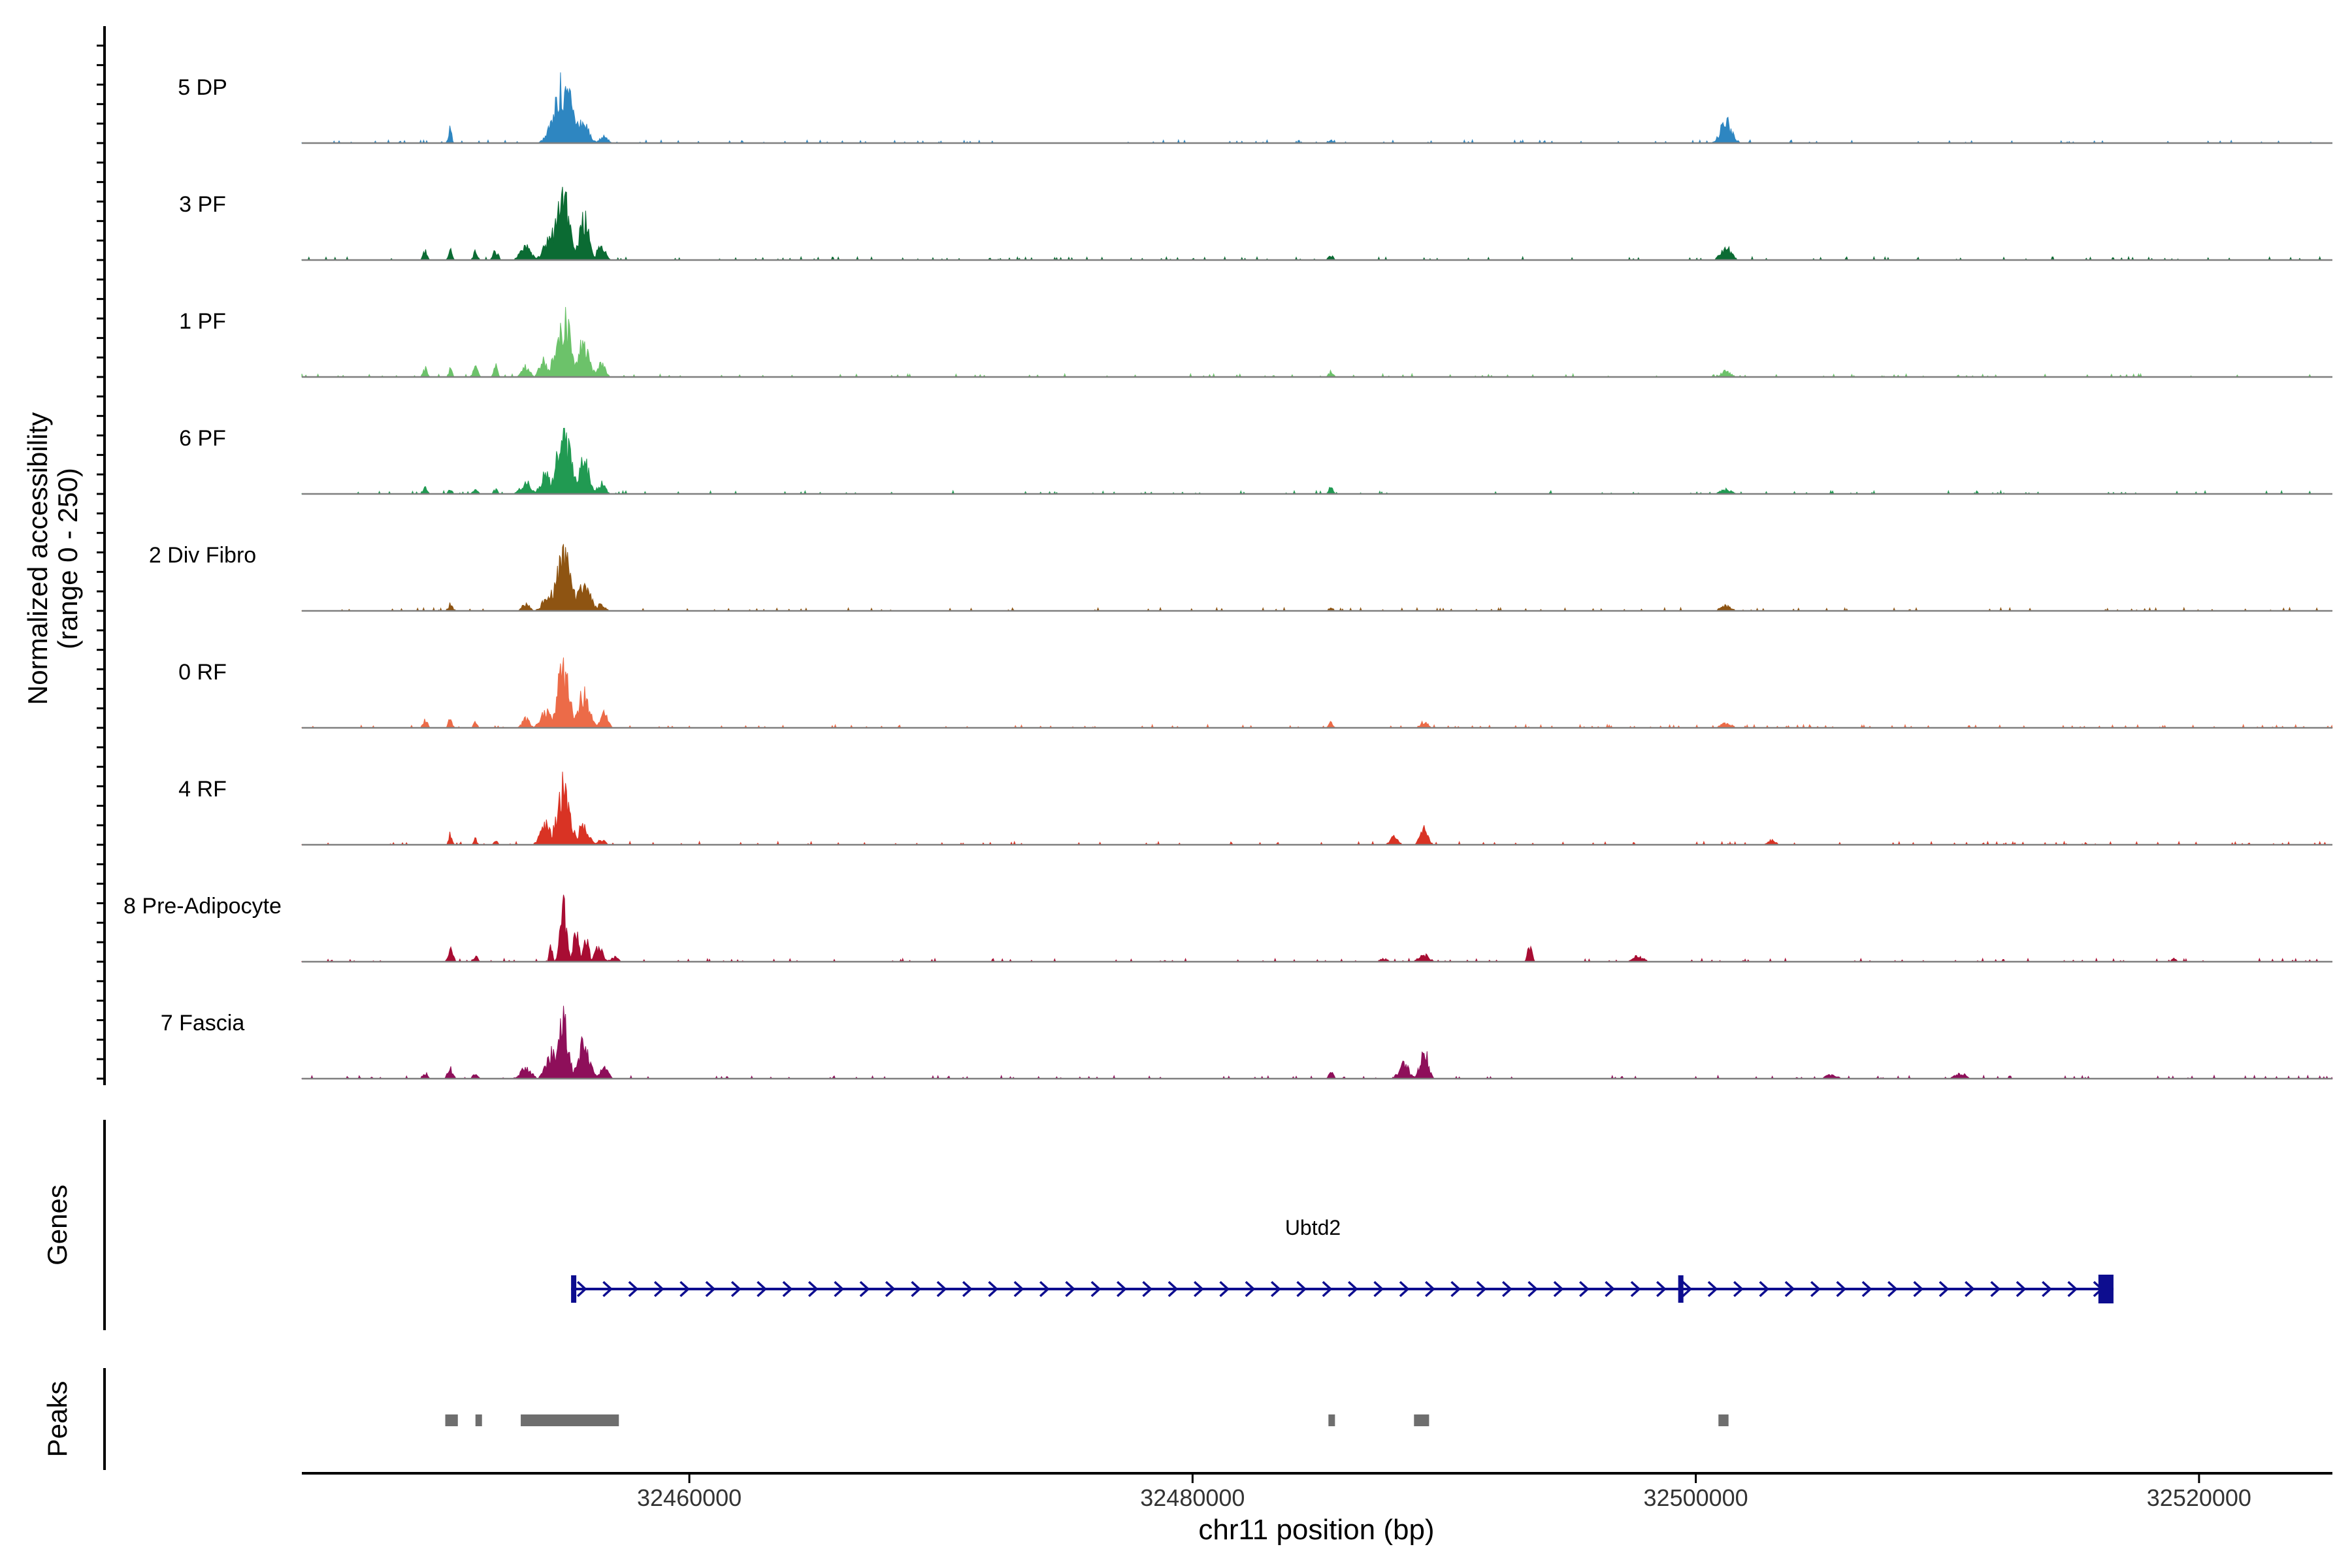 The height and width of the screenshot is (1568, 2352). Describe the element at coordinates (1316, 1530) in the screenshot. I see `x-axis-title: chr11 position (bp)` at that location.